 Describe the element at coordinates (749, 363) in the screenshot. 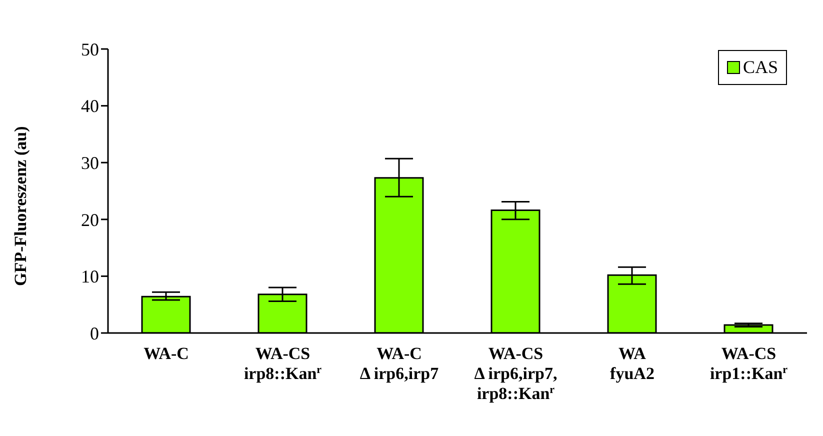

I see `x-tick-label: WA-CS irp1::Kan$^{r}$` at that location.